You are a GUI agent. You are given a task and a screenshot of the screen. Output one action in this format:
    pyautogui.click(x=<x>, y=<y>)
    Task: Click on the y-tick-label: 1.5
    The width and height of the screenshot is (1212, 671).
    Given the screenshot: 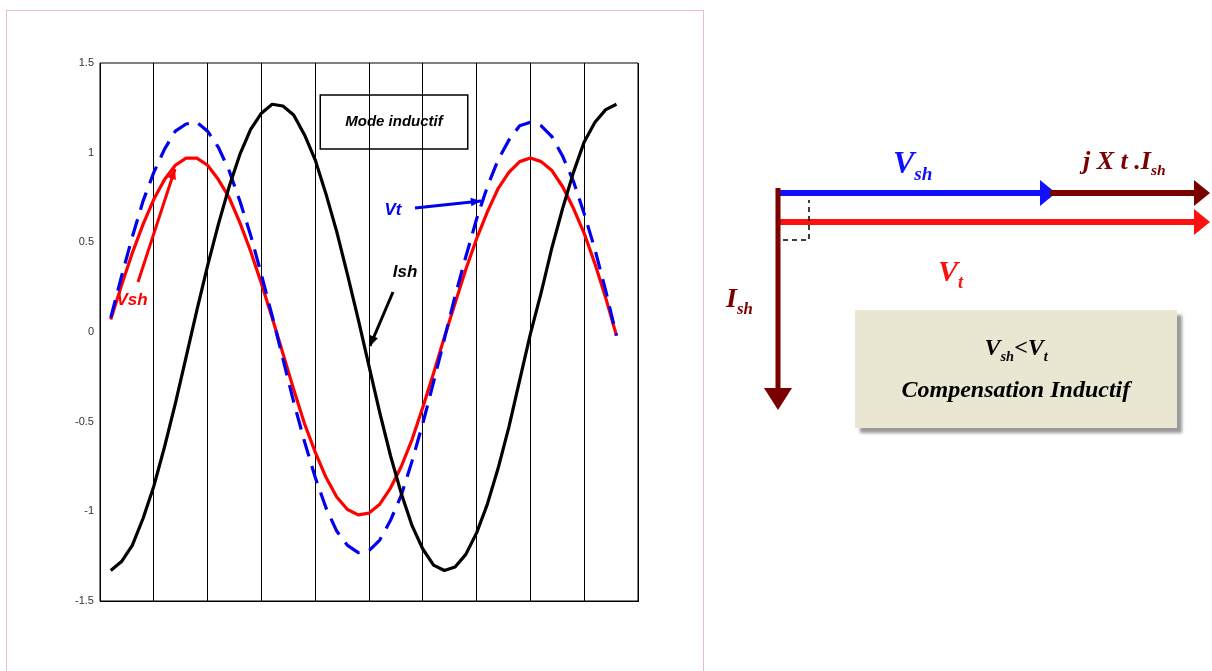 What is the action you would take?
    pyautogui.click(x=86, y=62)
    